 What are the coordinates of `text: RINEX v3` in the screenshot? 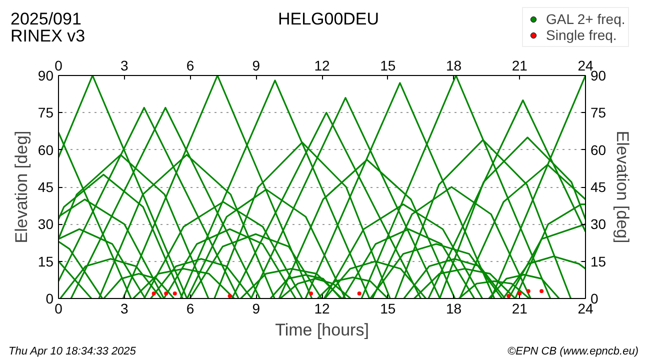 It's located at (48, 36).